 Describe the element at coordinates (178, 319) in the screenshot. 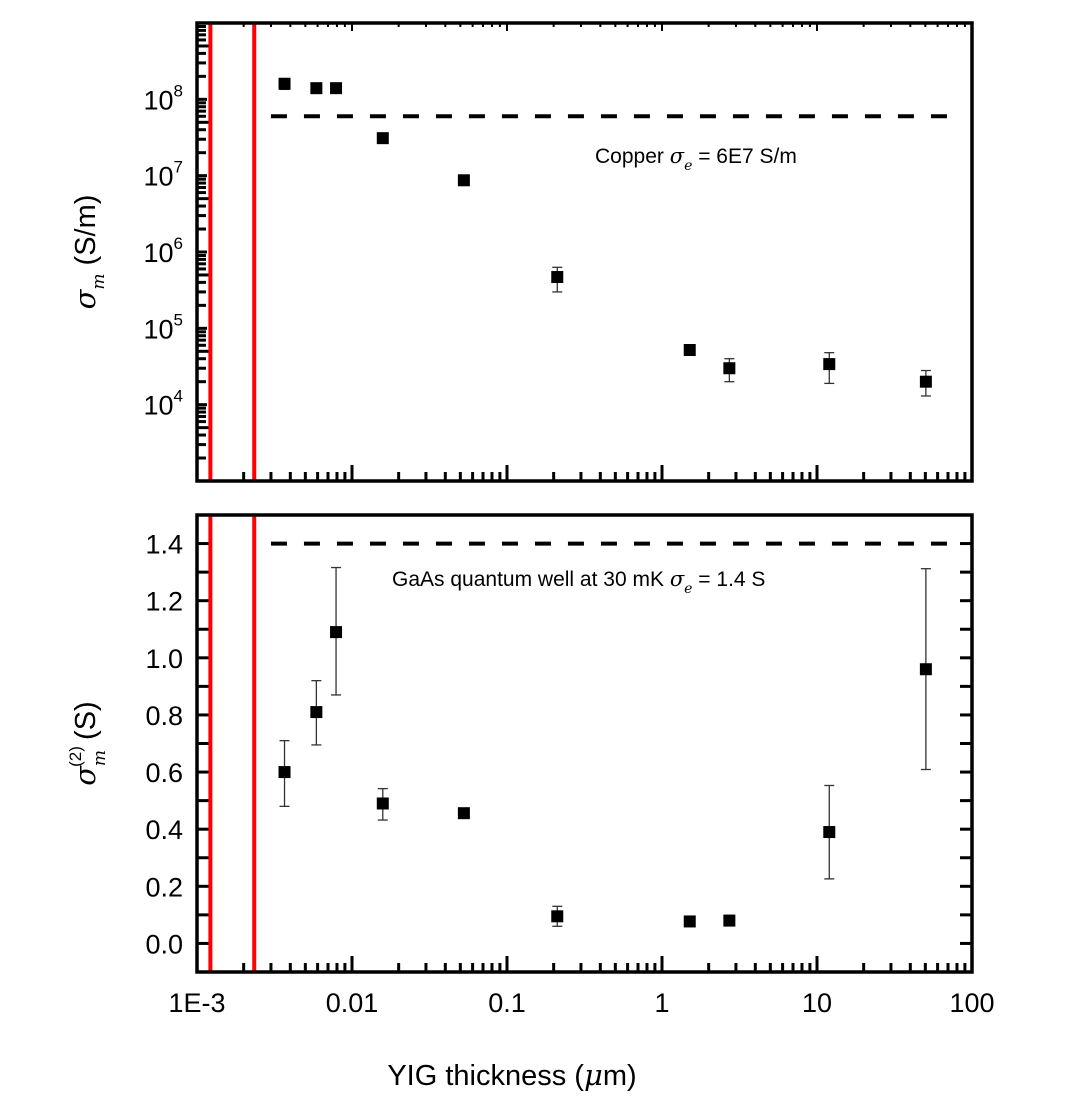

I see `tick-exponent: 5` at that location.